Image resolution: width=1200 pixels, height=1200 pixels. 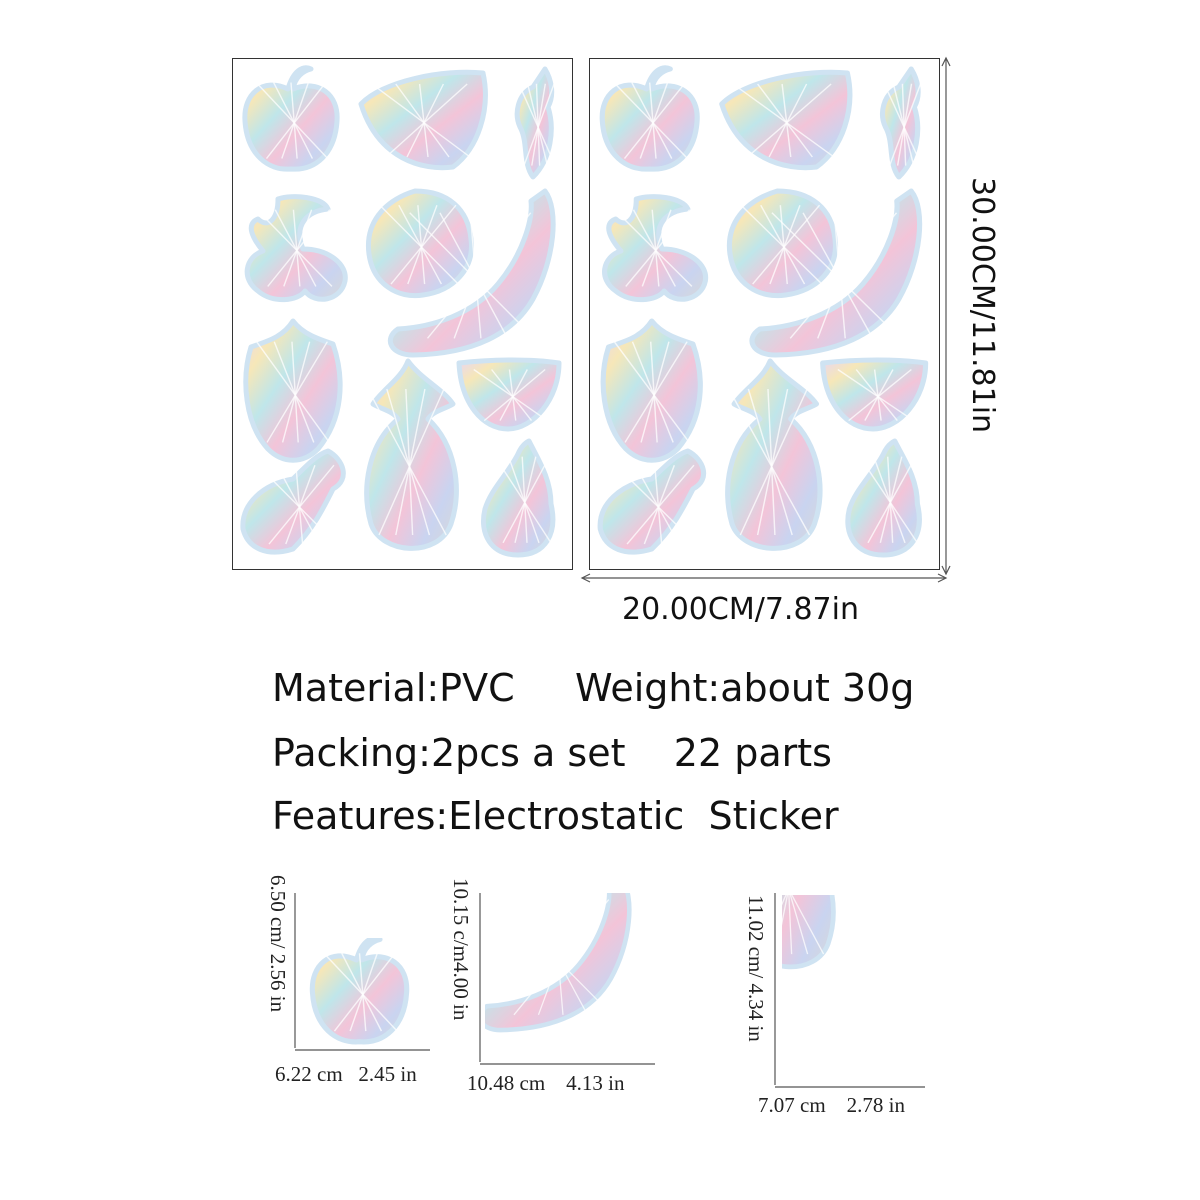 I want to click on sample-apple-height-label: 6.50 cm/ 2.56 in, so click(x=278, y=944).